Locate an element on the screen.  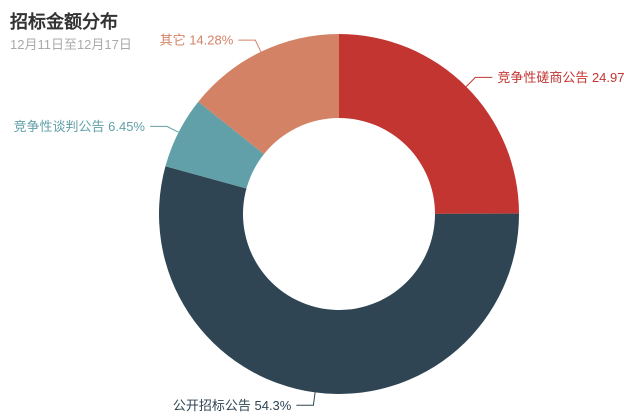
chart-header: 招标金额分布 12月11日至12月17日 is located at coordinates (71, 32).